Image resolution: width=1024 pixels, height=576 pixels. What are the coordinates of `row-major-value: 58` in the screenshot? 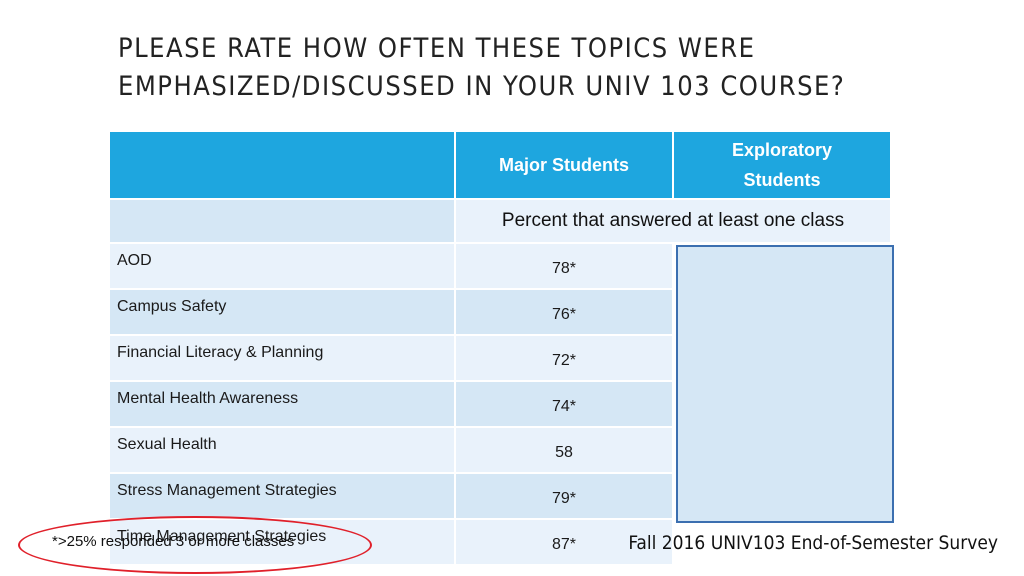 It's located at (564, 450).